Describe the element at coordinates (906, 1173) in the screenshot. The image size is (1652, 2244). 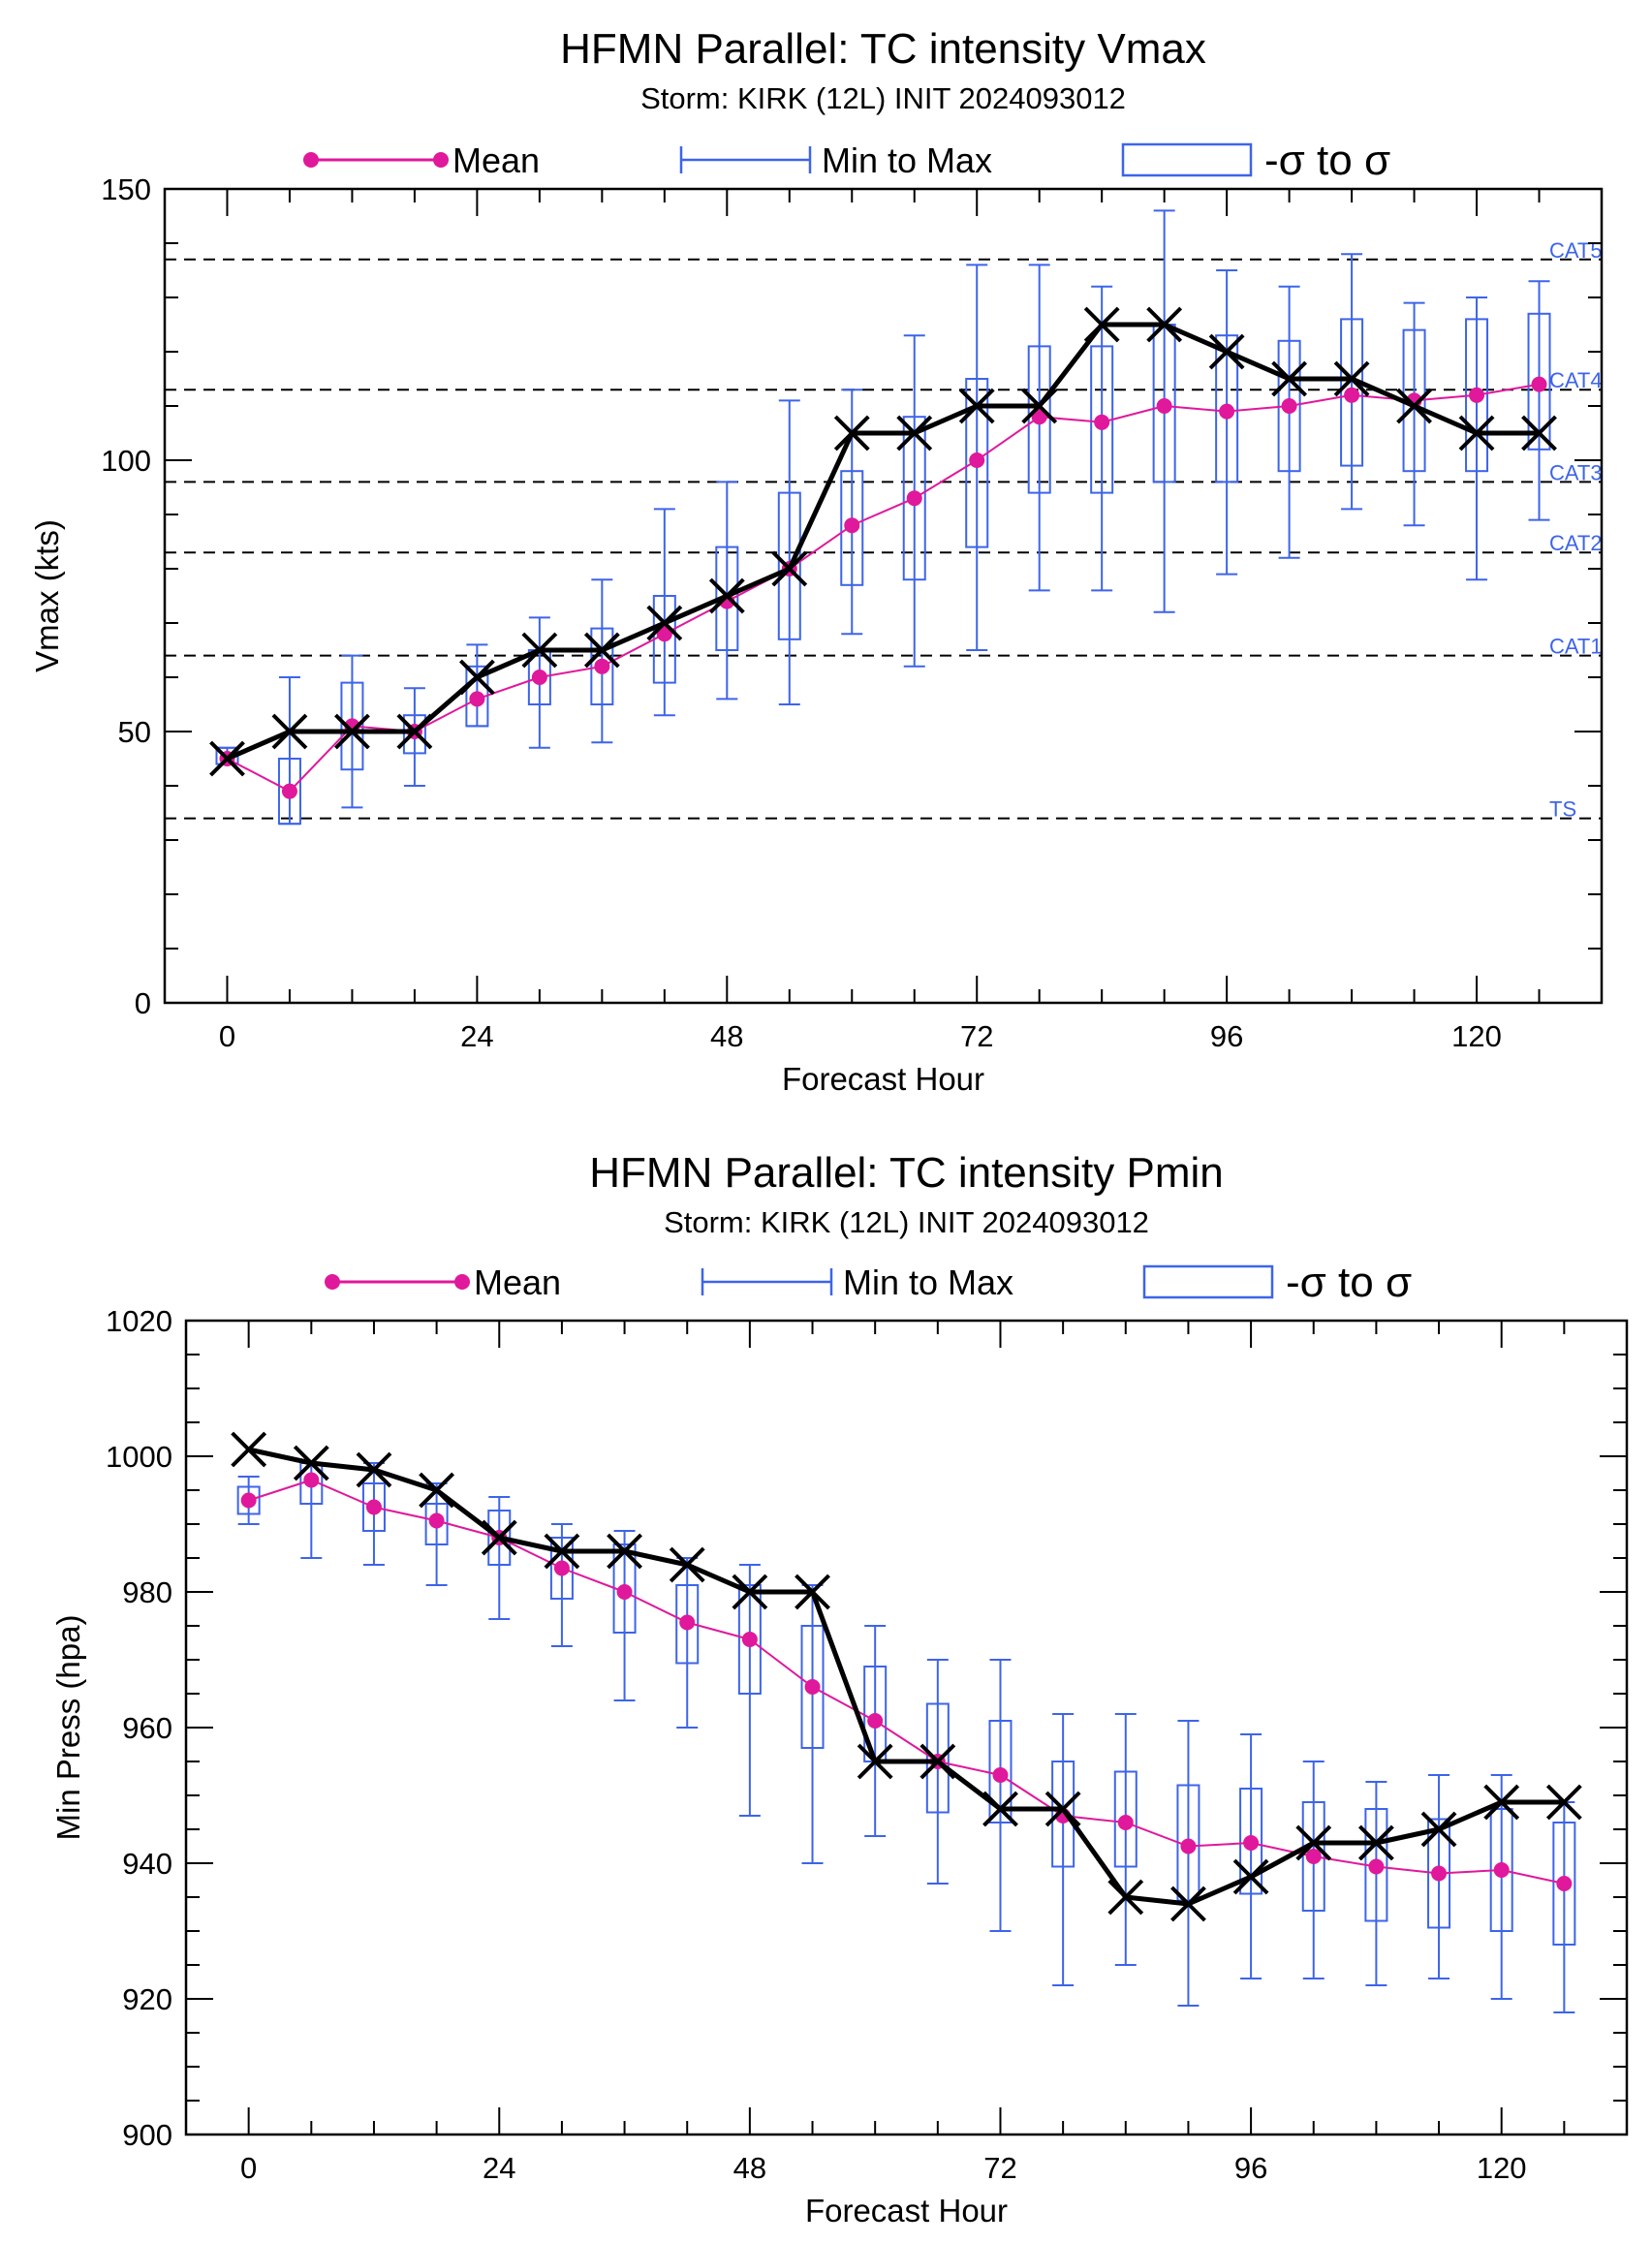
I see `chart-title: HFMN Parallel: TC intensity Pmin` at that location.